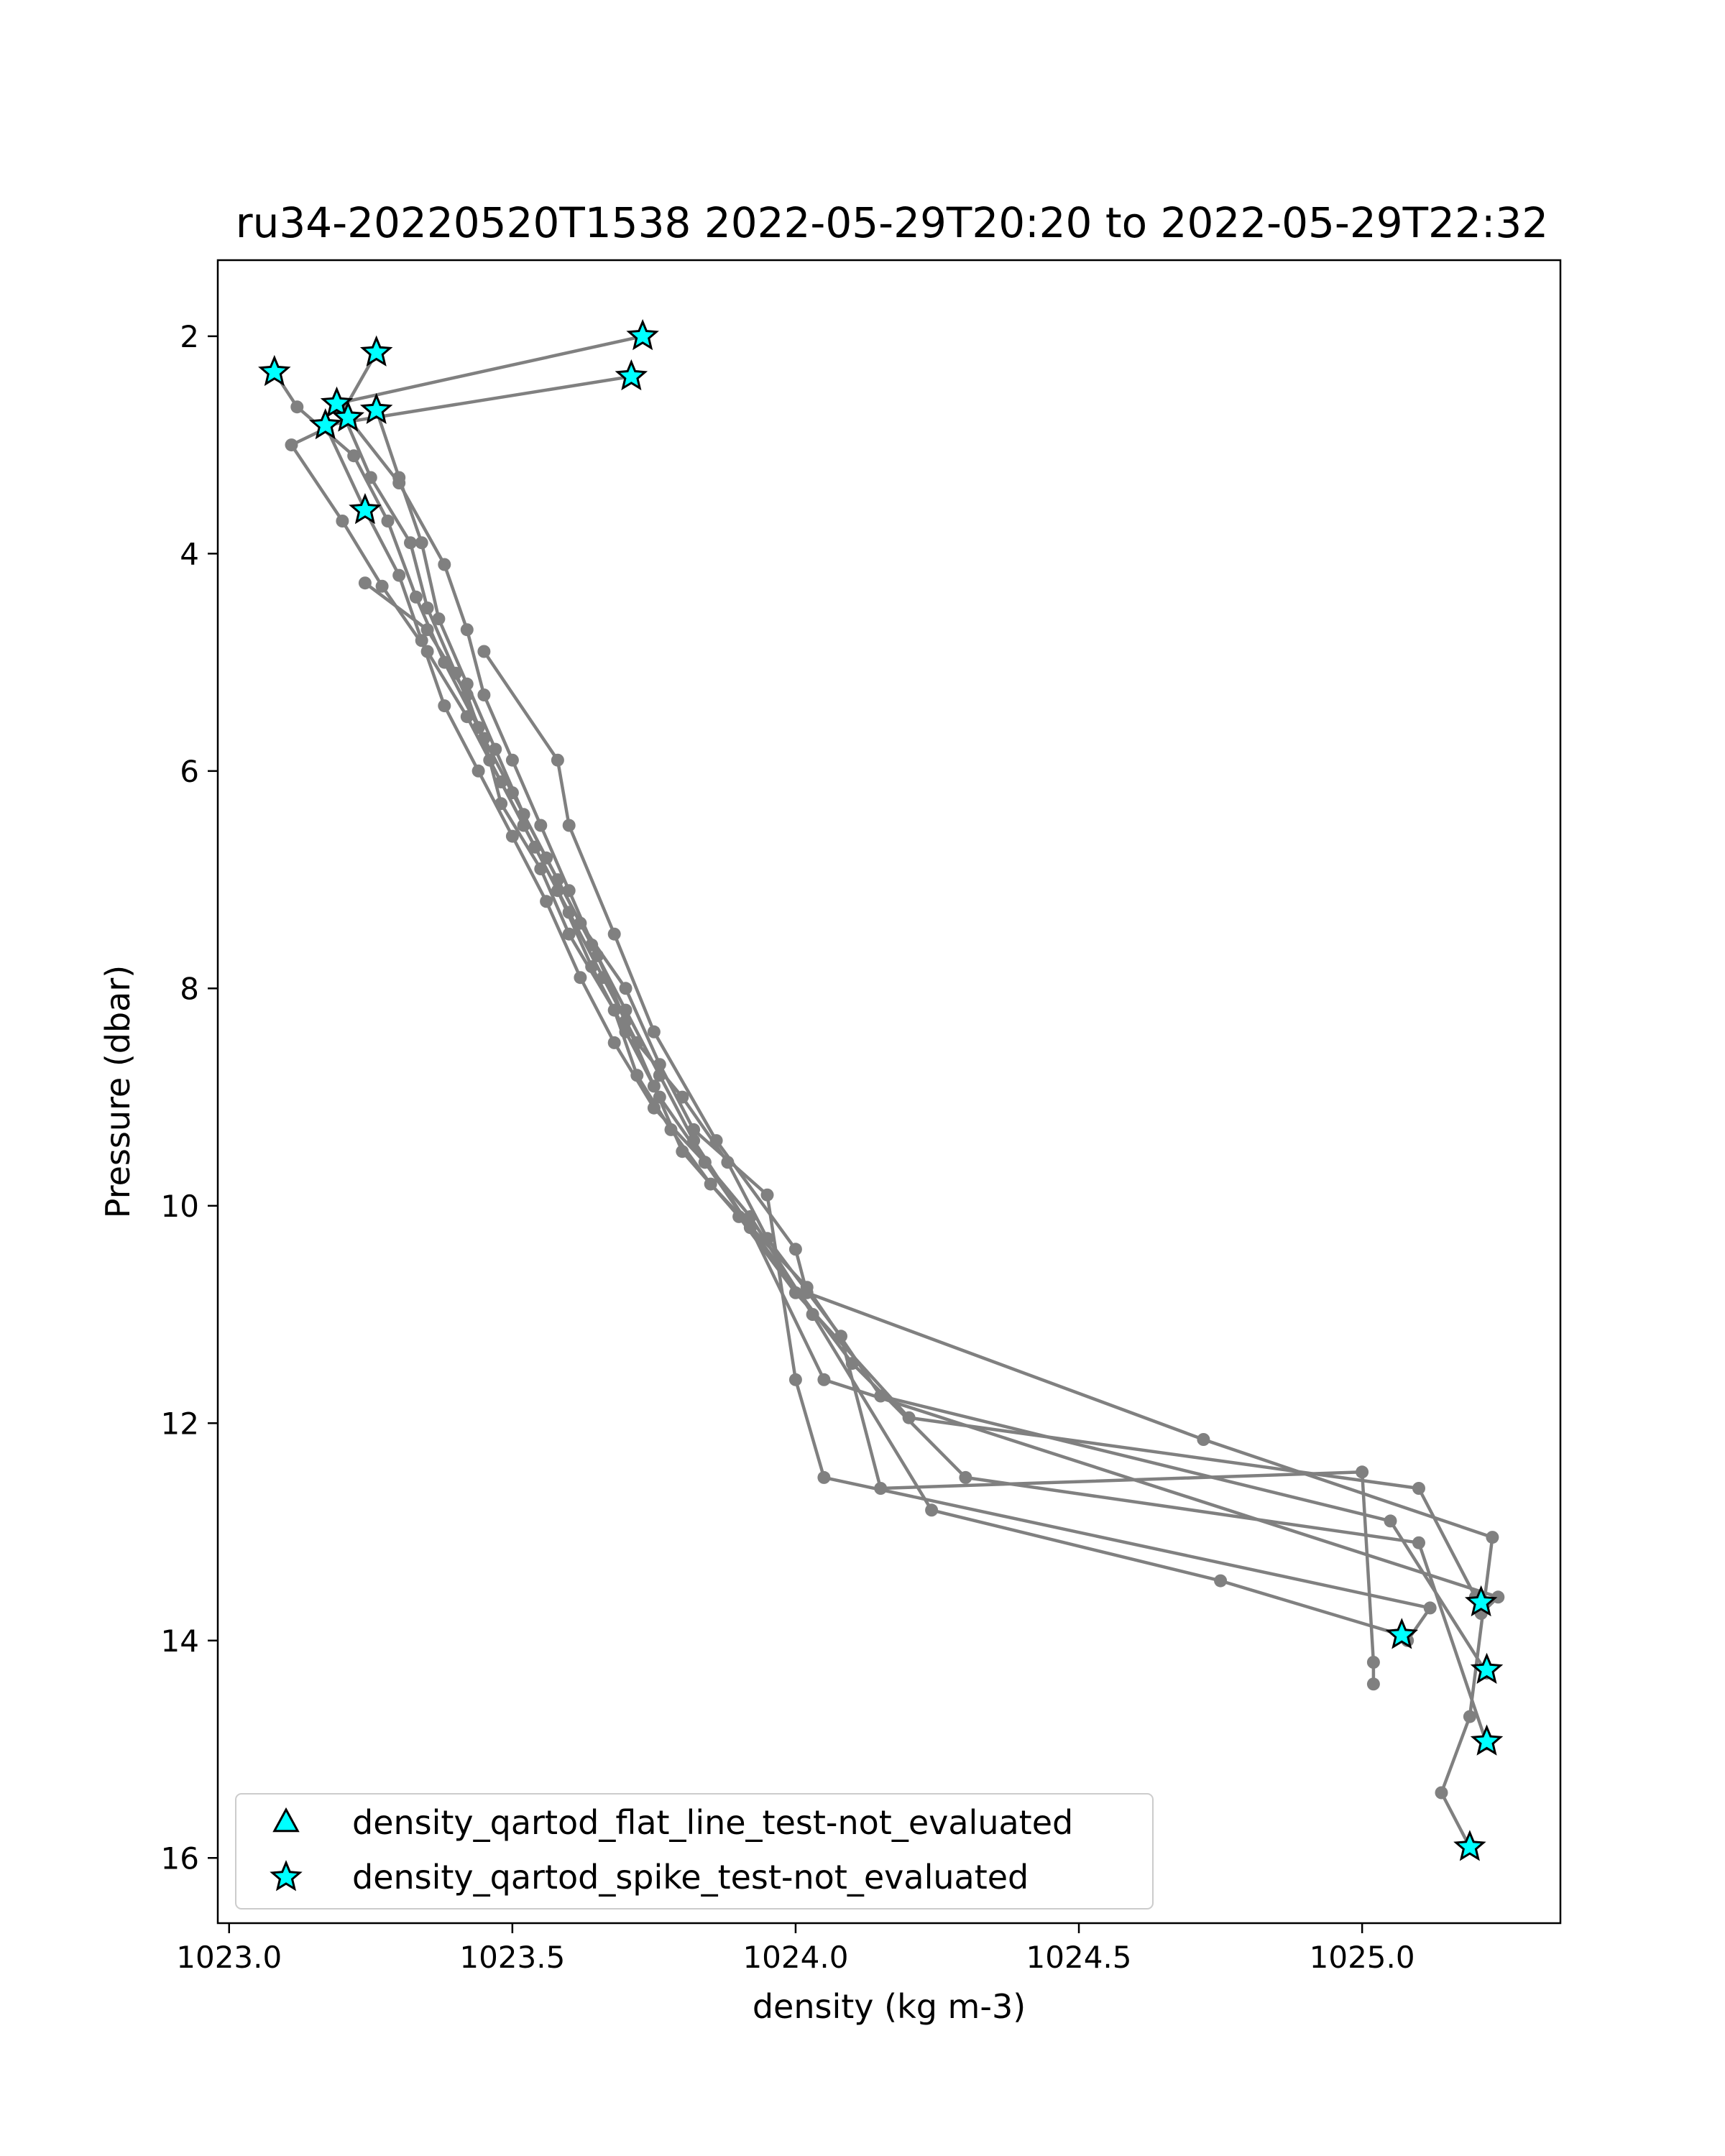 The image size is (1725, 2156). What do you see at coordinates (180, 1858) in the screenshot?
I see `y-tick-label: 16` at bounding box center [180, 1858].